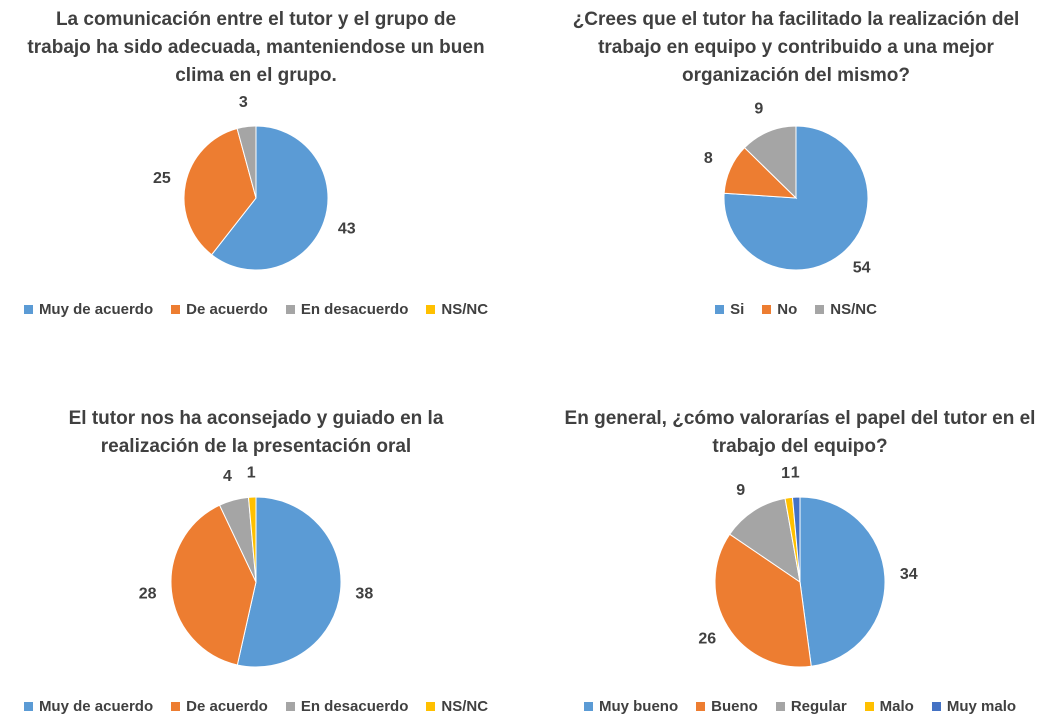  I want to click on legend-item: Bueno, so click(727, 706).